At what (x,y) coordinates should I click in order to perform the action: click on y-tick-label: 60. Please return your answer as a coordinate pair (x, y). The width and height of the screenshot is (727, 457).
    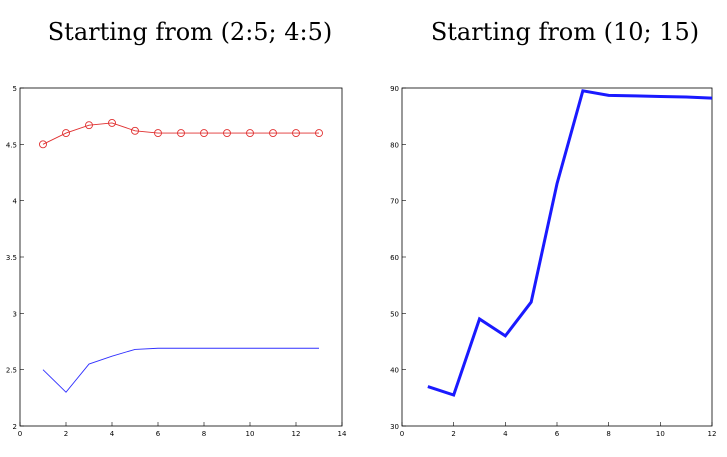
    Looking at the image, I should click on (394, 258).